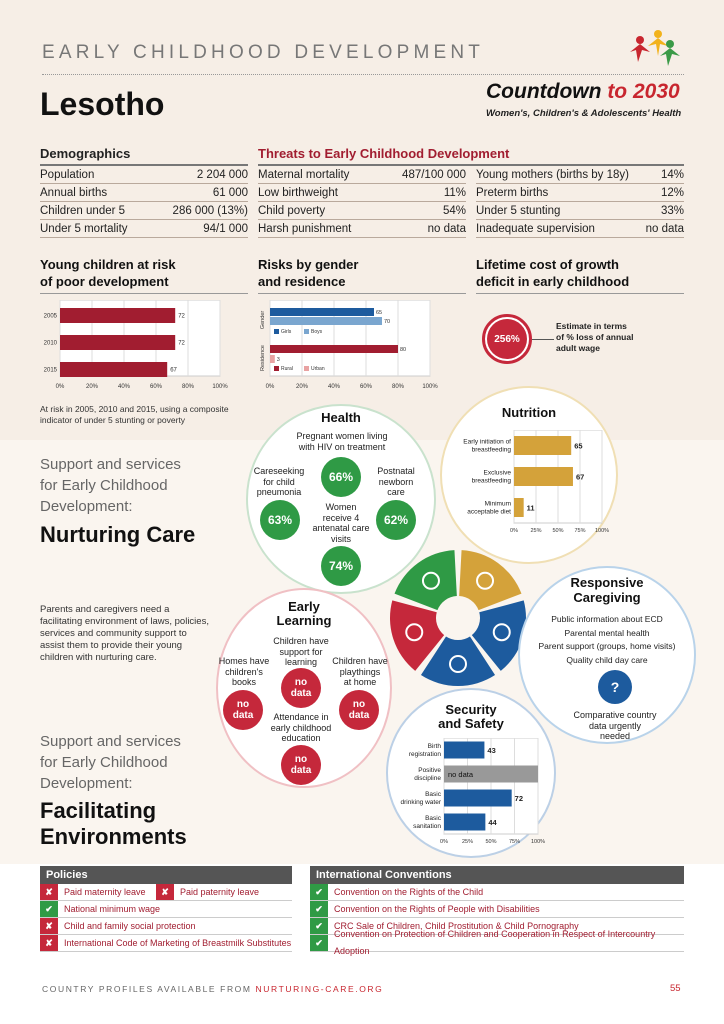  What do you see at coordinates (144, 229) in the screenshot?
I see `demographics-row: Under 5 mortality 94/1 000` at bounding box center [144, 229].